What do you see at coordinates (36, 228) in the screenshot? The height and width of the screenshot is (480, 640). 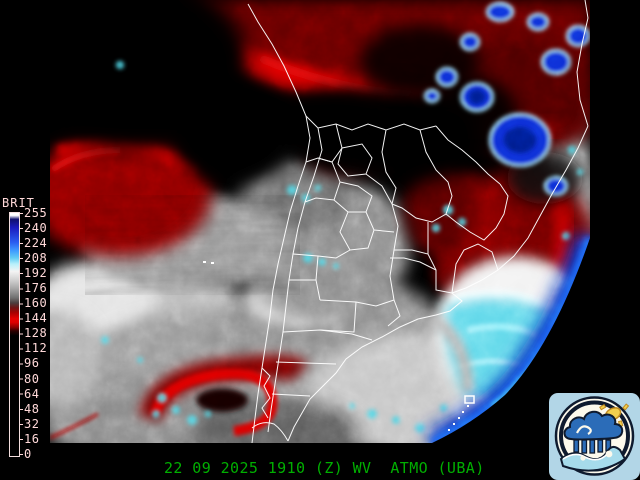 I see `colorbar-label: 240` at bounding box center [36, 228].